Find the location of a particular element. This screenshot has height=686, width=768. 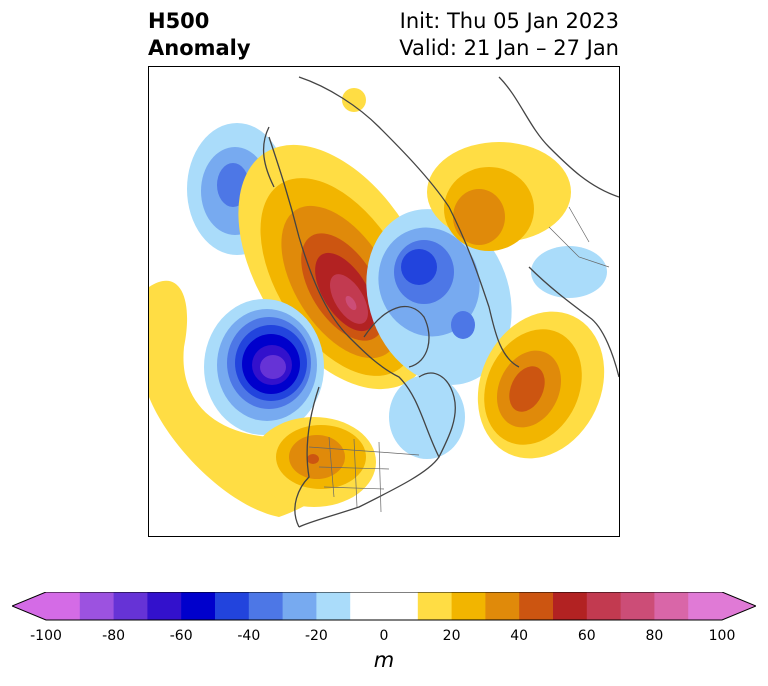

colorbar-tick-label: 40 is located at coordinates (519, 636).